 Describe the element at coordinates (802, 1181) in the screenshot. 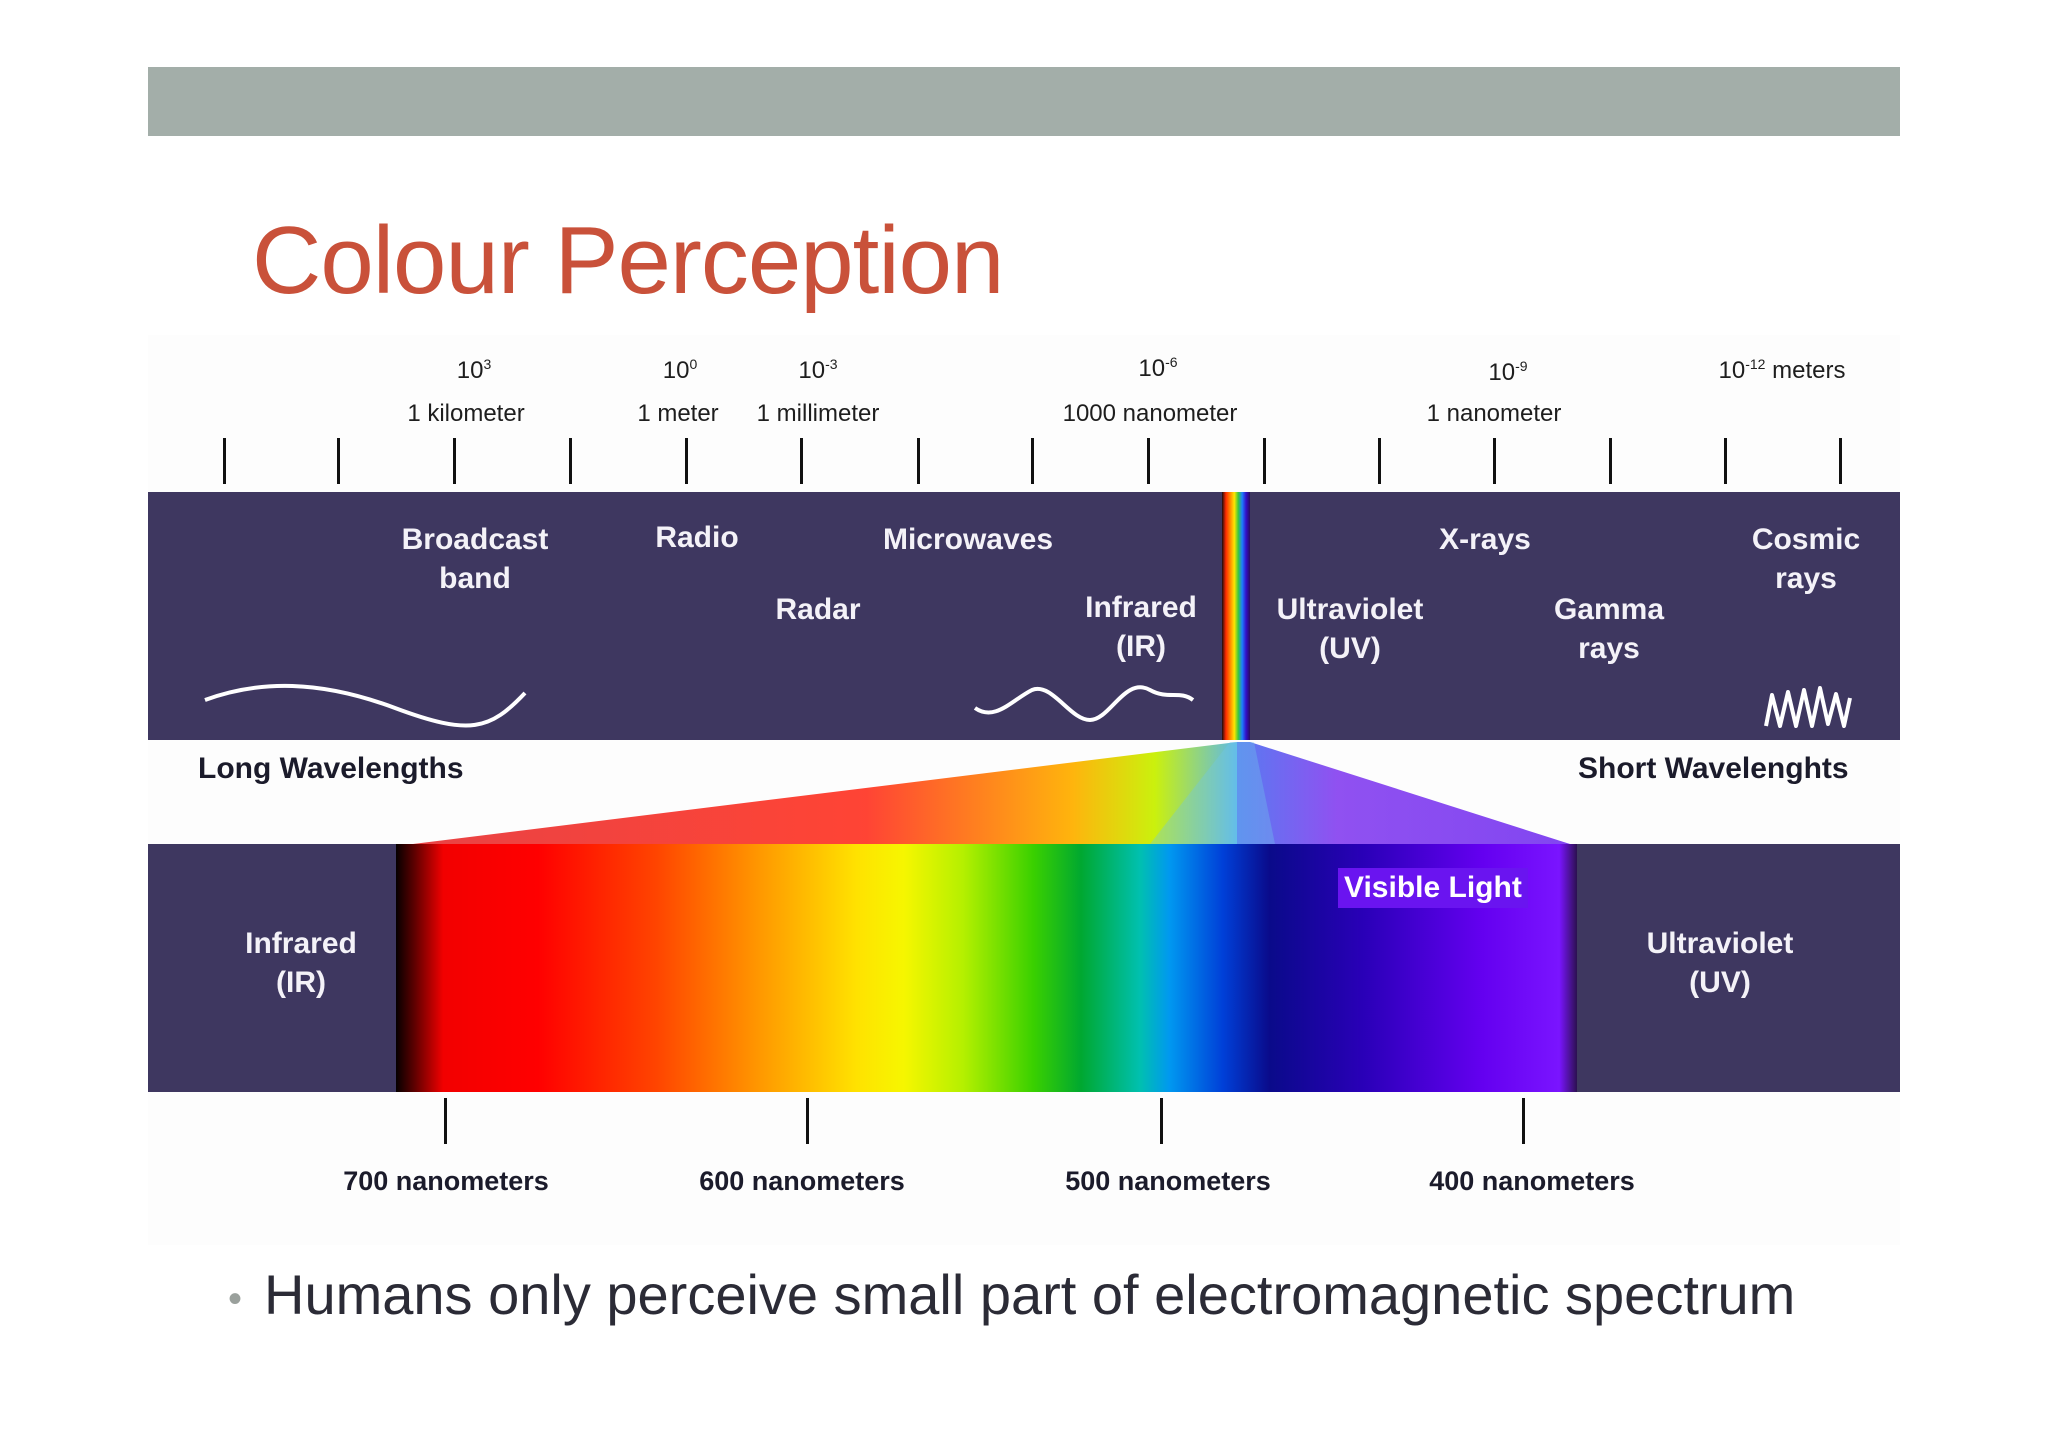

I see `nm-label-600: 600 nanometers` at that location.